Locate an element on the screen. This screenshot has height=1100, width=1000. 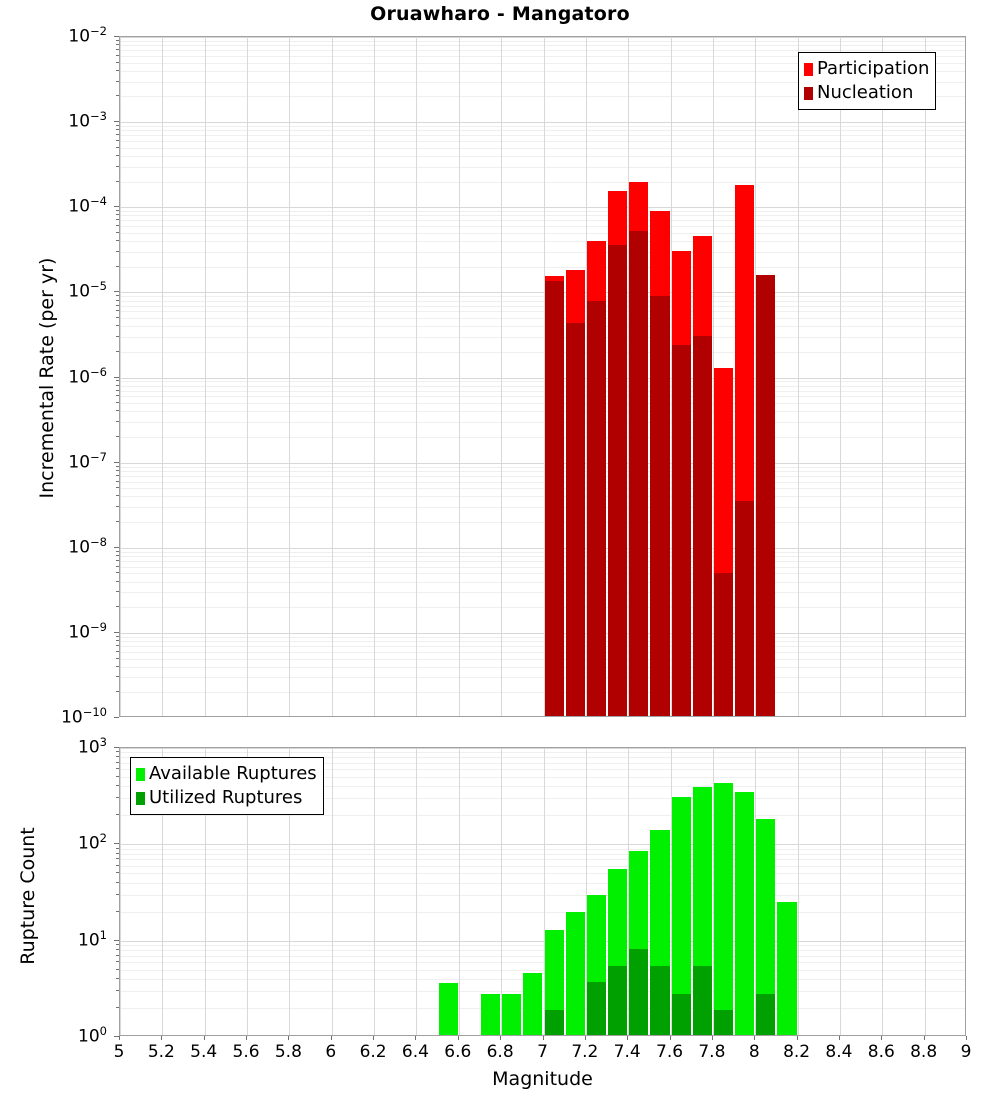
legend-swatch-participation is located at coordinates (808, 69).